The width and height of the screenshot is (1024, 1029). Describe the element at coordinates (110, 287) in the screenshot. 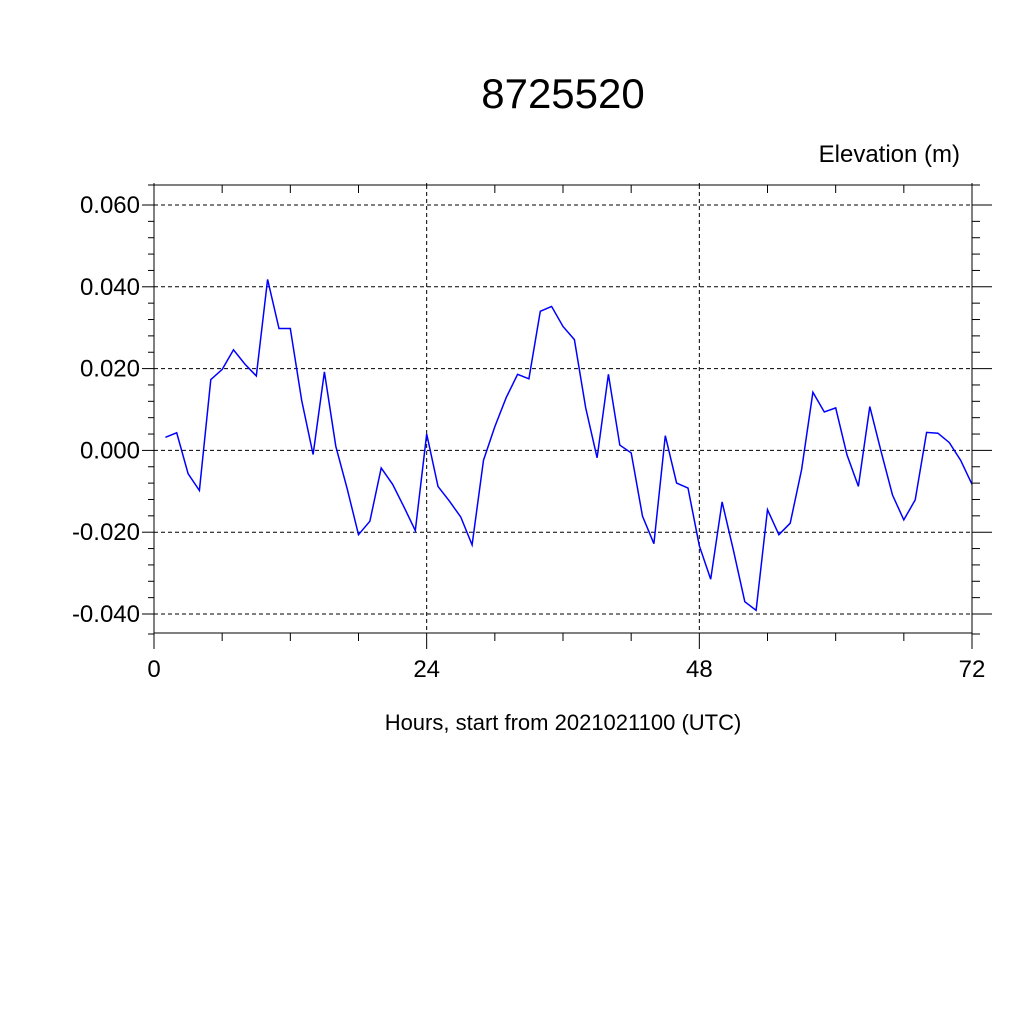

I see `y-tick-label: 0.040` at that location.